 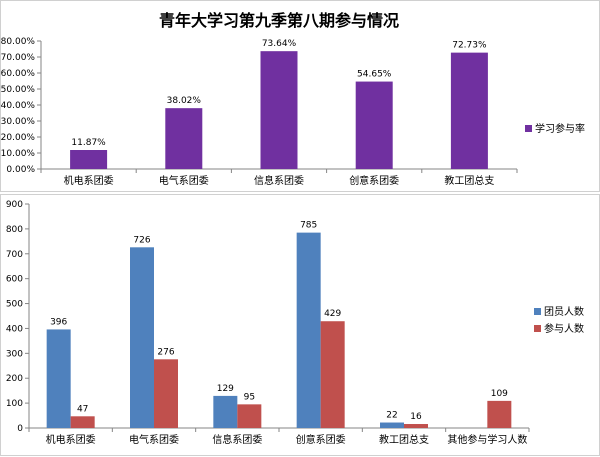 What do you see at coordinates (560, 128) in the screenshot?
I see `legend-label: 学习参与率` at bounding box center [560, 128].